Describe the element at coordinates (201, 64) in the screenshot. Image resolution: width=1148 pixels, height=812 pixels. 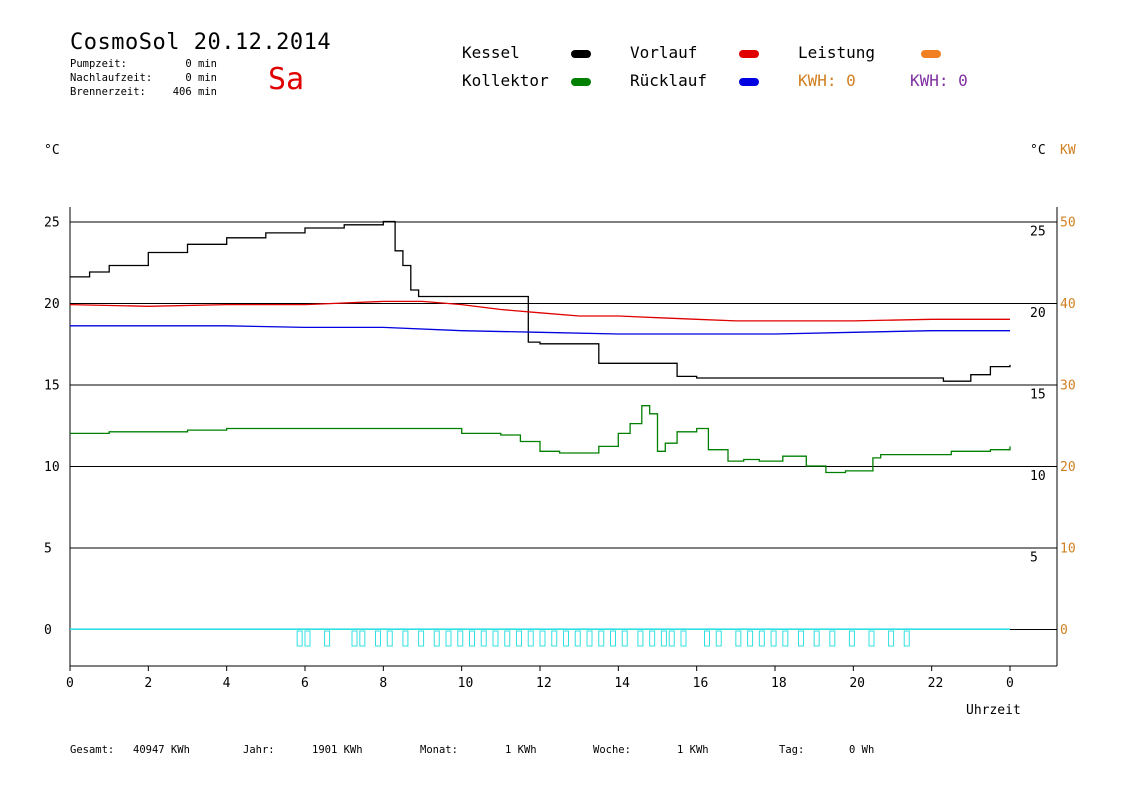
I see `pumpzeit-value: 0 min` at that location.